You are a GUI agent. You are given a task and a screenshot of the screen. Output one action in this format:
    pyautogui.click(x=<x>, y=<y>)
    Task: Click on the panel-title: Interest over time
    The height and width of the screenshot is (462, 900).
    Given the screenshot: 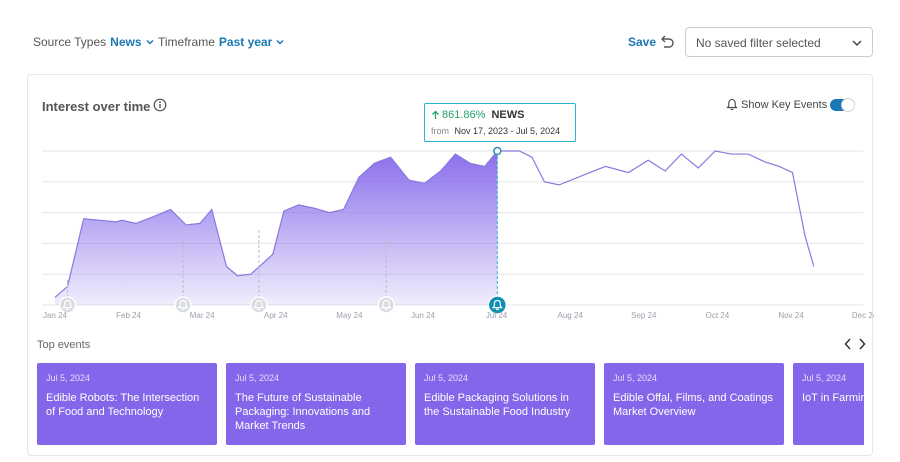 What is the action you would take?
    pyautogui.click(x=96, y=106)
    